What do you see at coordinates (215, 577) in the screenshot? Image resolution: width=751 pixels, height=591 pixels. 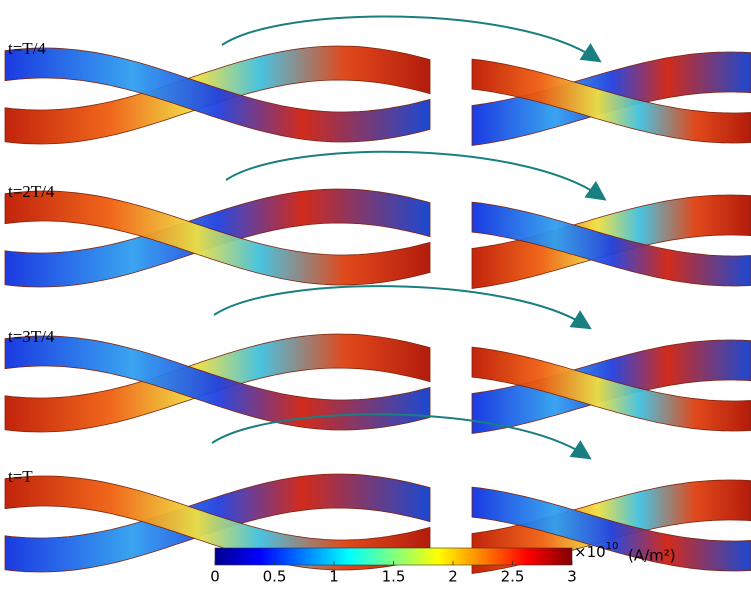 I see `colorbar-tick-label: 0` at bounding box center [215, 577].